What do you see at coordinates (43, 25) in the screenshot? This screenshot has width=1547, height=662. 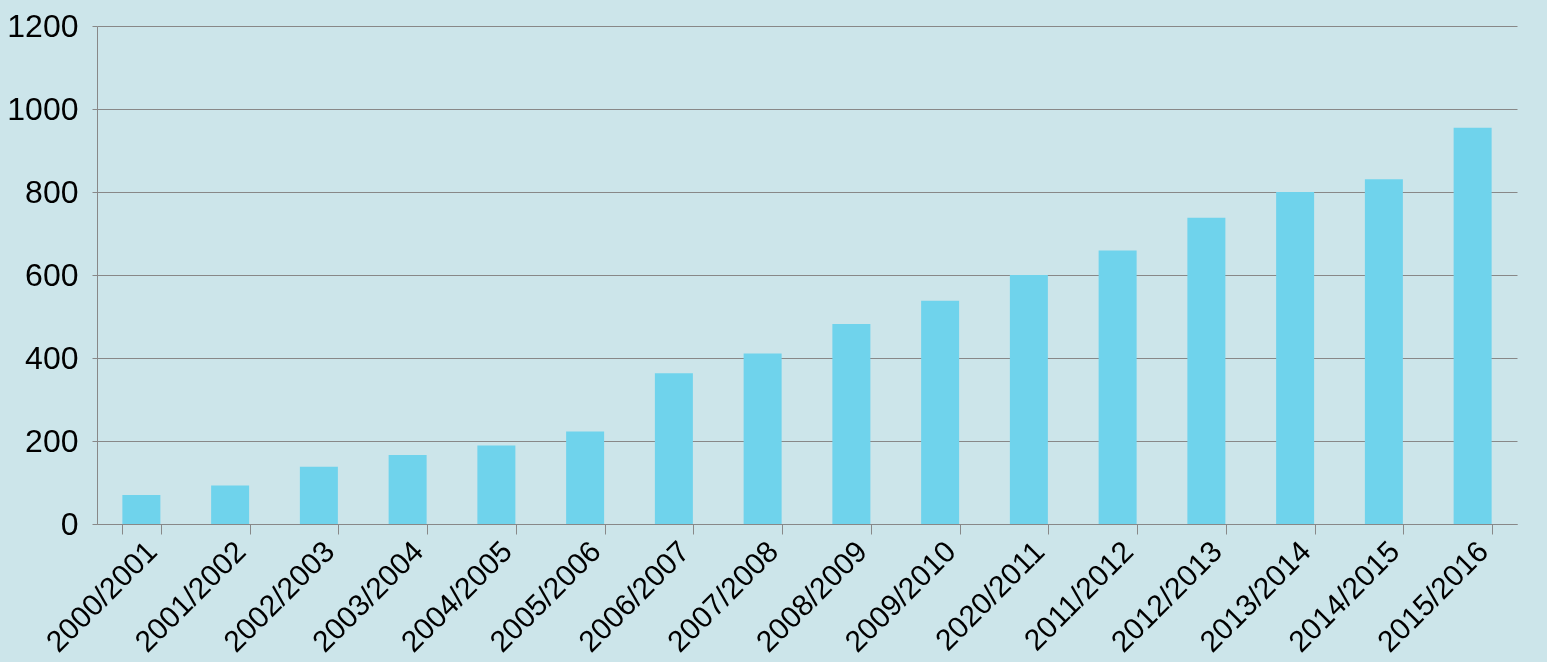 I see `y-tick-label: 1200` at bounding box center [43, 25].